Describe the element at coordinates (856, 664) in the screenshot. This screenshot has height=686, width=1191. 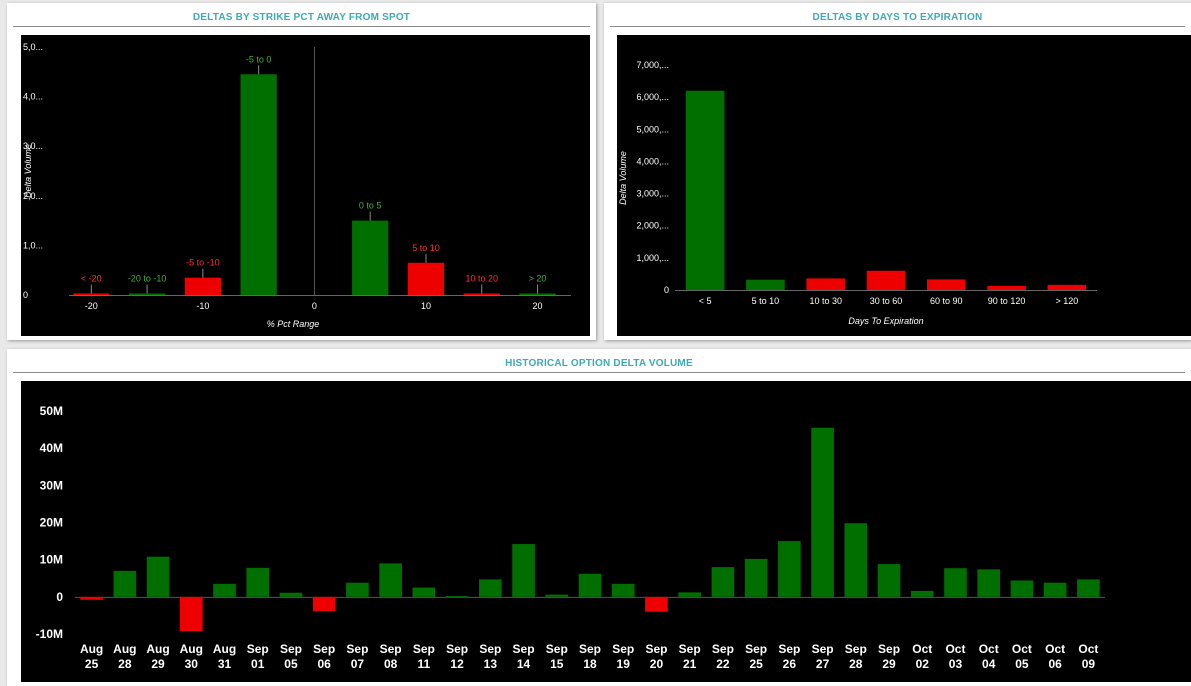
I see `x-tick-day: 28` at that location.